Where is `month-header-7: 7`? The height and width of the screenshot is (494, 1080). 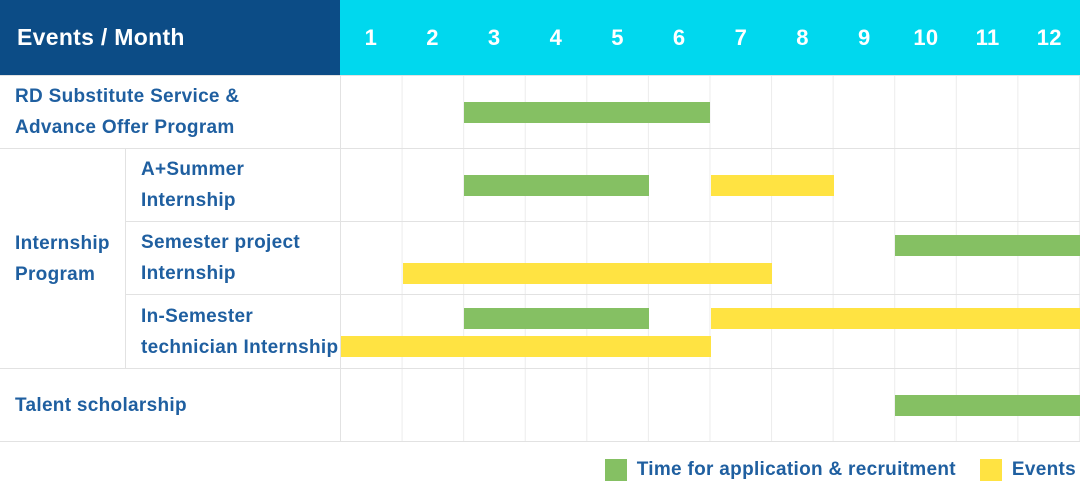 month-header-7: 7 is located at coordinates (741, 37).